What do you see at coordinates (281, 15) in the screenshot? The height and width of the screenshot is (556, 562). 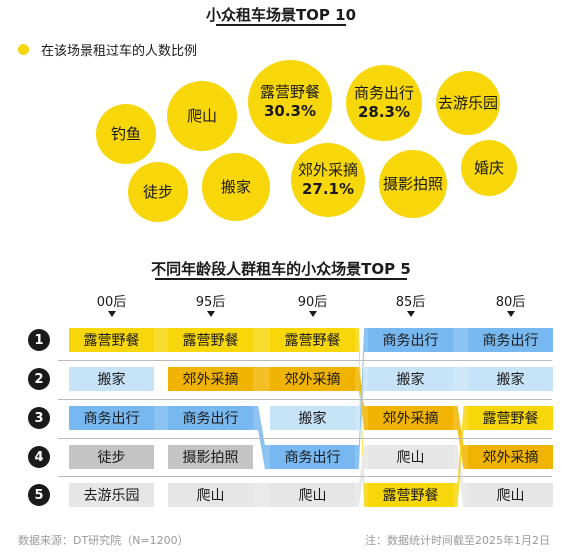 I see `bubble-chart-title: 小众租车场景TOP 10` at bounding box center [281, 15].